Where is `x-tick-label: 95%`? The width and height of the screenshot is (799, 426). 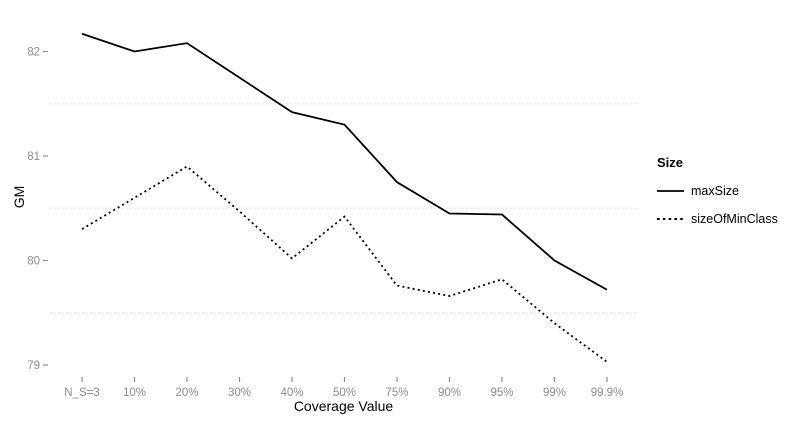 x-tick-label: 95% is located at coordinates (501, 393).